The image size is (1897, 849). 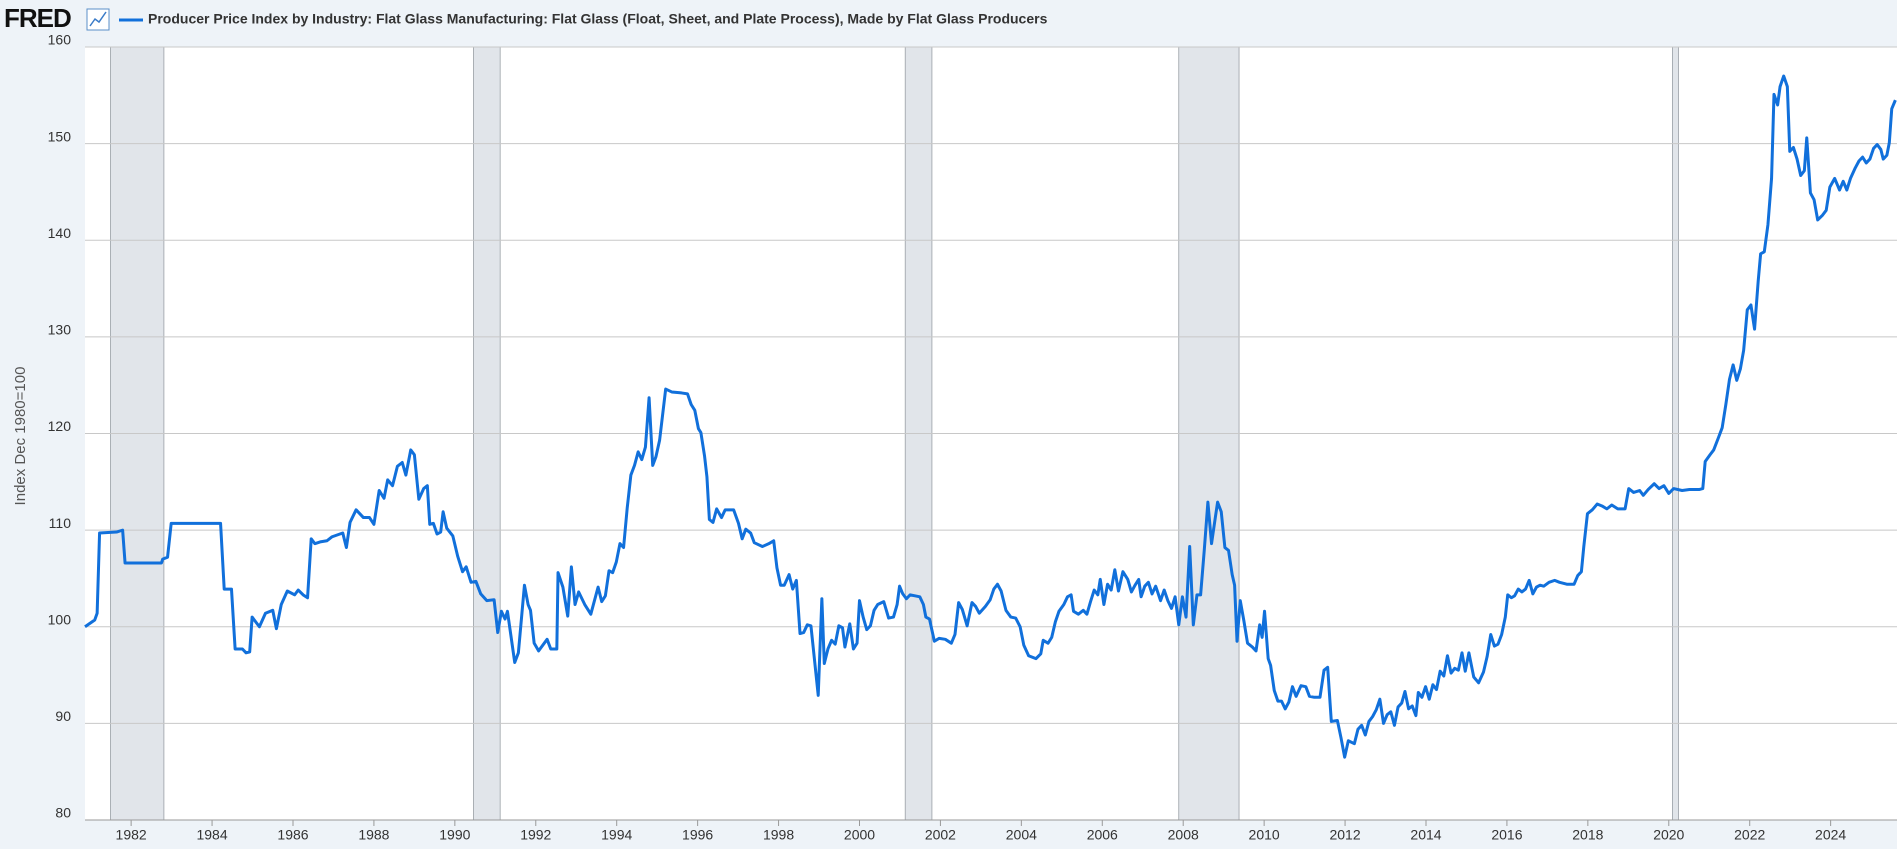 What do you see at coordinates (373, 835) in the screenshot?
I see `x-tick-label: 1988` at bounding box center [373, 835].